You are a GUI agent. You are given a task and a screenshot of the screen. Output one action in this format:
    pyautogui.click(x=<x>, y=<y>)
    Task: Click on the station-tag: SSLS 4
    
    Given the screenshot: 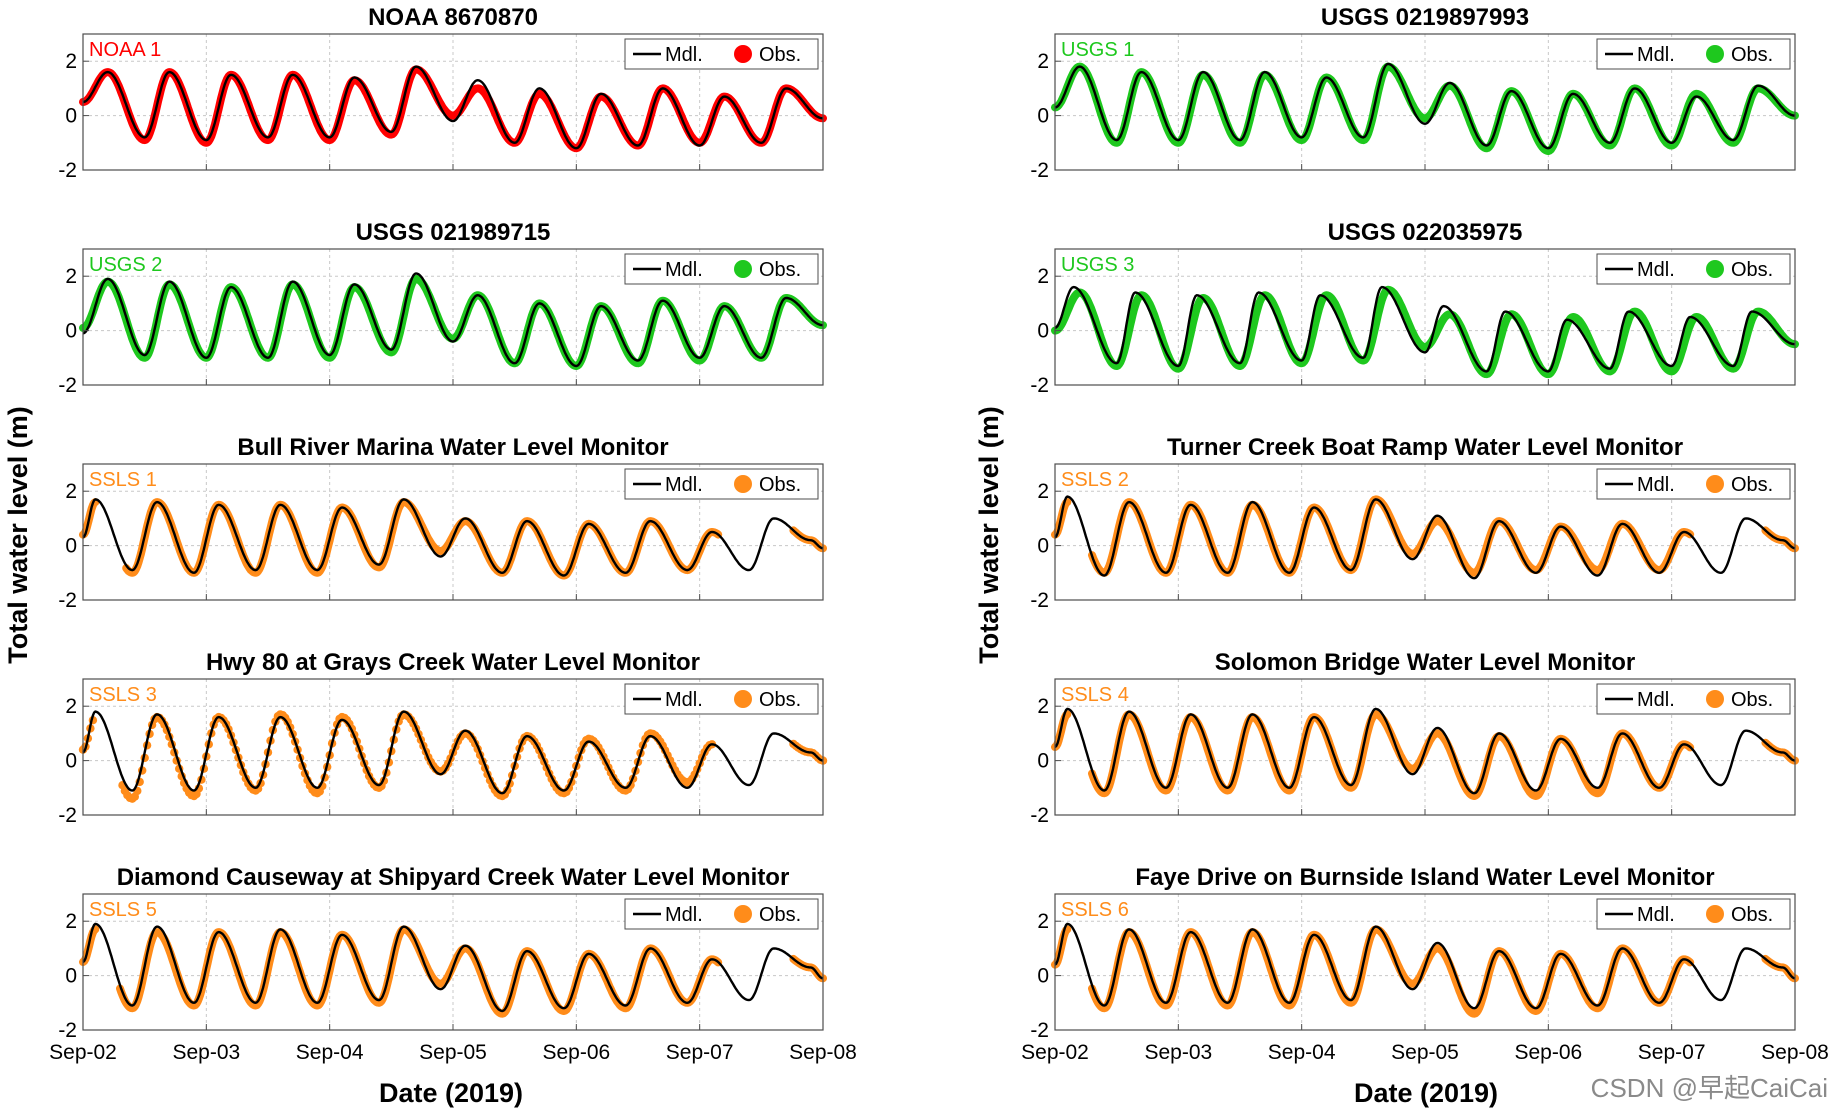 What is the action you would take?
    pyautogui.click(x=1095, y=695)
    